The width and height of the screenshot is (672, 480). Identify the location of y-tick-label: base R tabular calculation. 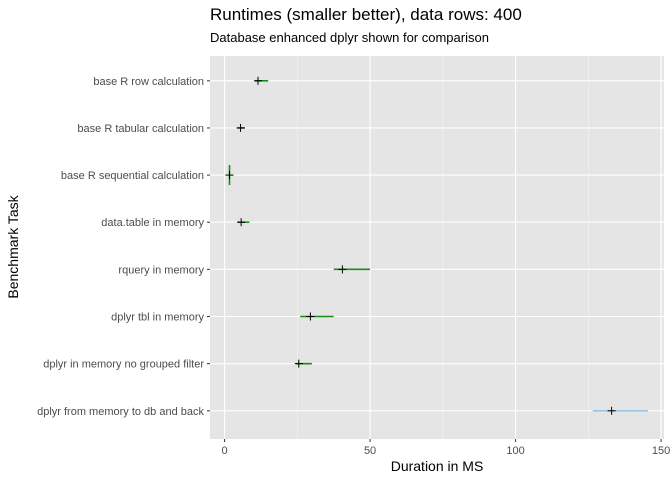
(140, 129).